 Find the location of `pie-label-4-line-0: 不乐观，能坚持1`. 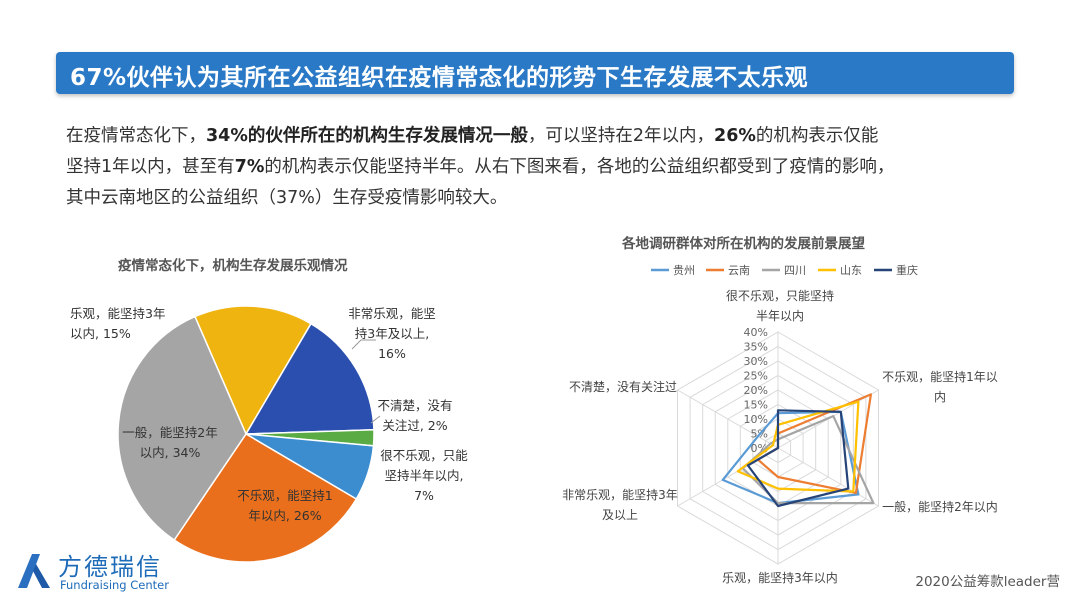

pie-label-4-line-0: 不乐观，能坚持1 is located at coordinates (284, 495).